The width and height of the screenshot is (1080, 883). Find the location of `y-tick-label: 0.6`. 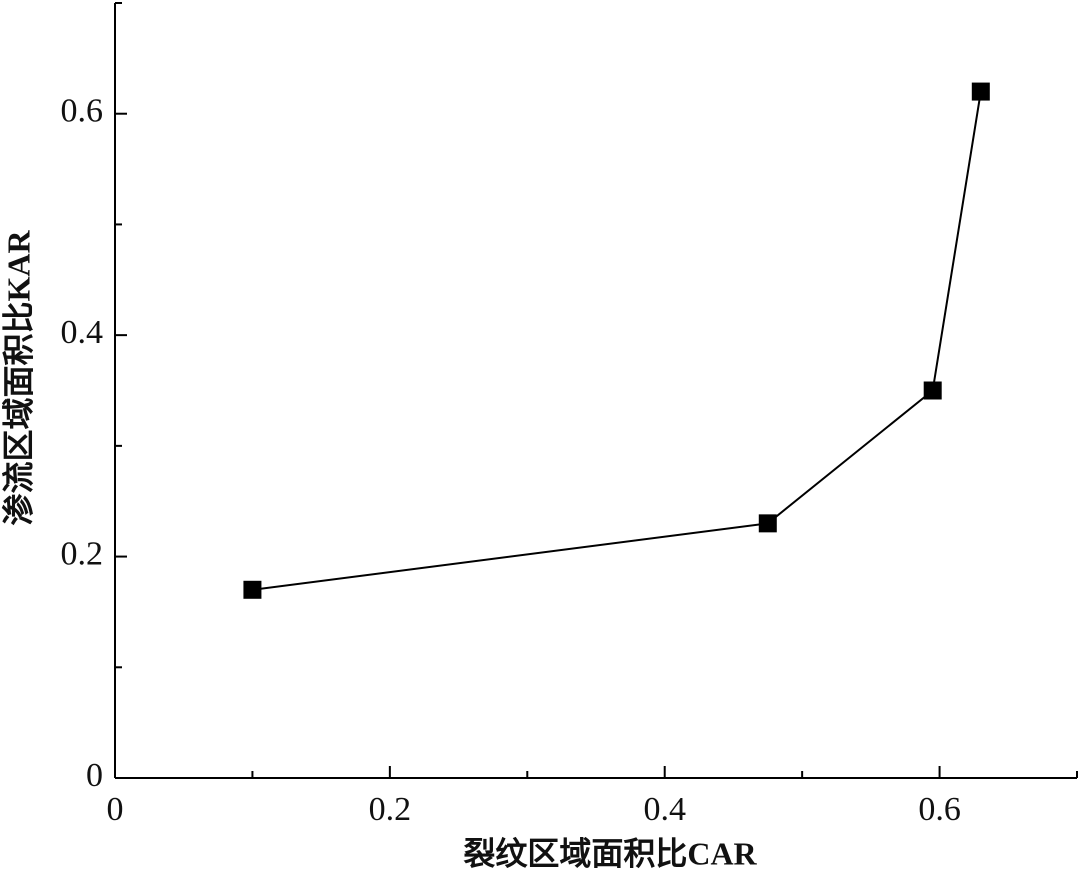

y-tick-label: 0.6 is located at coordinates (82, 111).